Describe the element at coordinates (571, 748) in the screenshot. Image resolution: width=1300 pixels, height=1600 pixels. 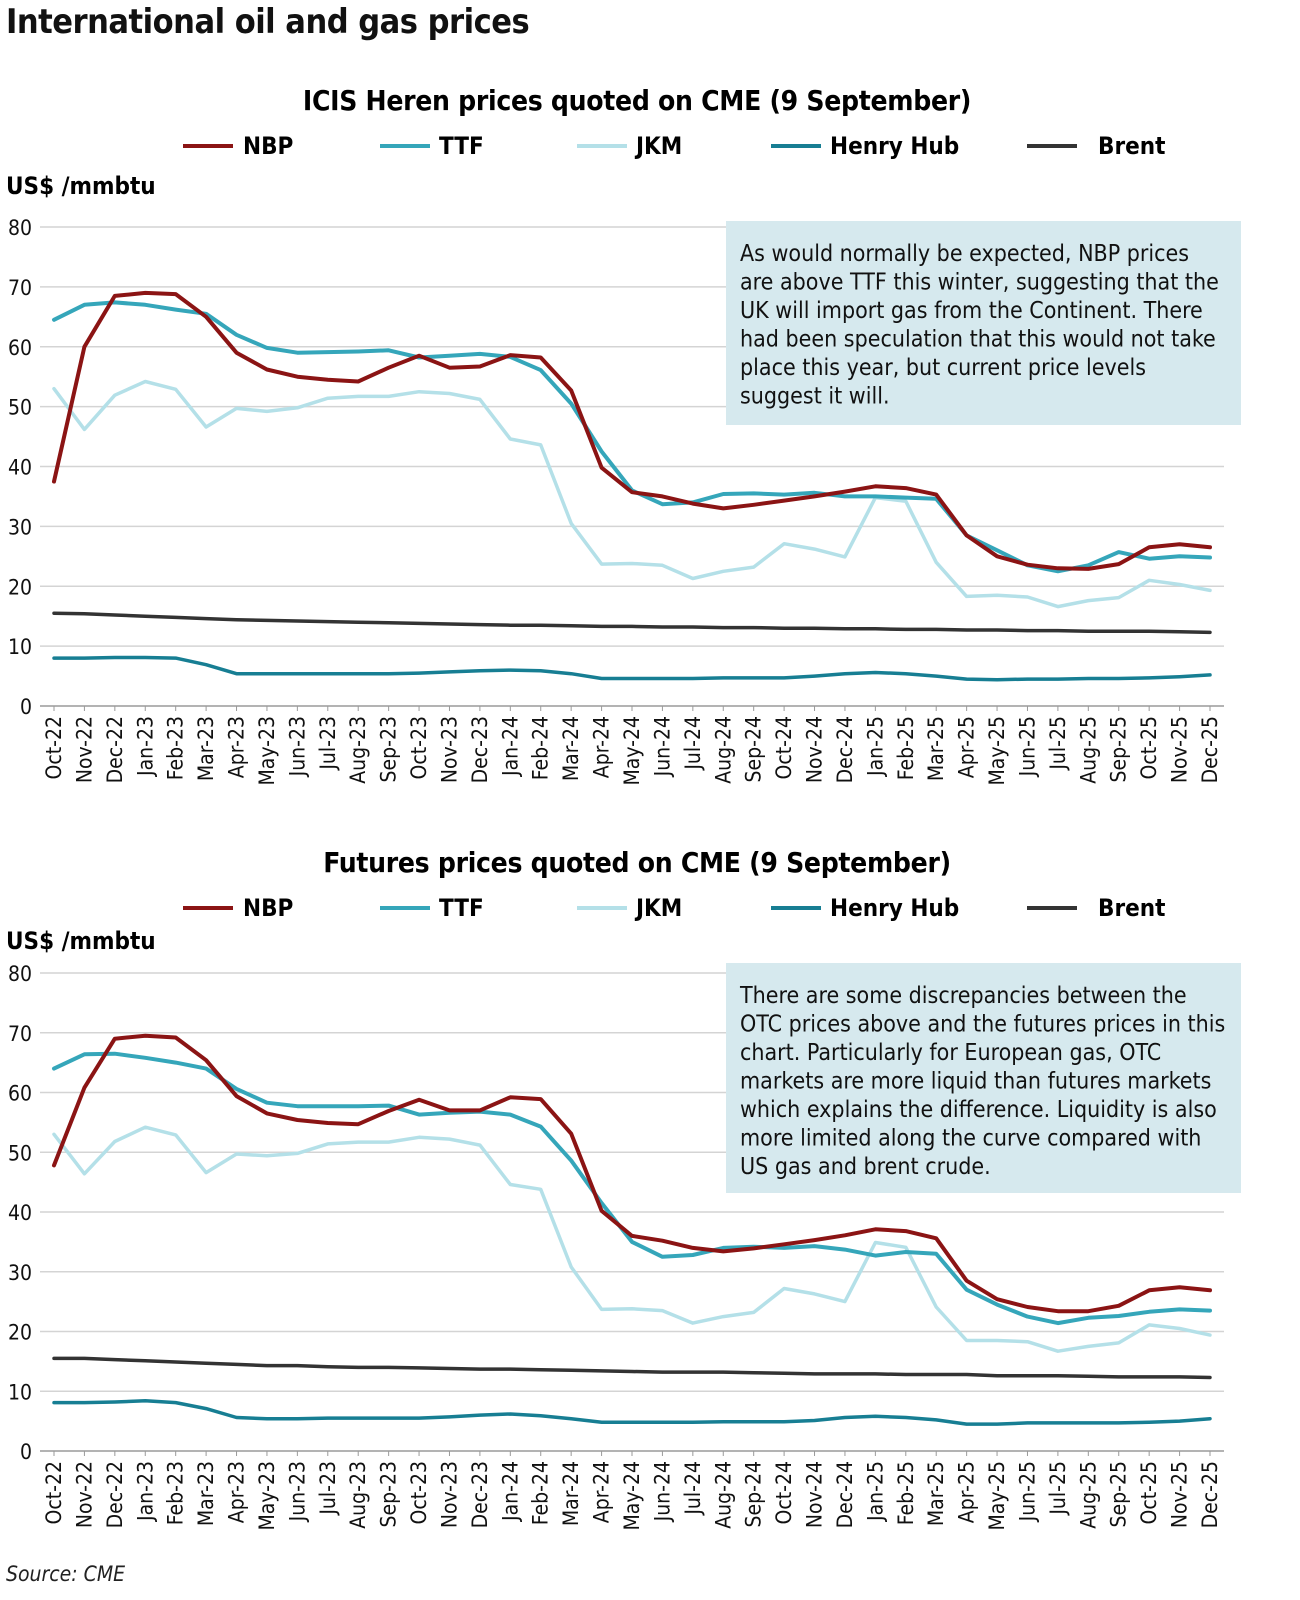
I see `x-tick-label: Mar-24` at that location.